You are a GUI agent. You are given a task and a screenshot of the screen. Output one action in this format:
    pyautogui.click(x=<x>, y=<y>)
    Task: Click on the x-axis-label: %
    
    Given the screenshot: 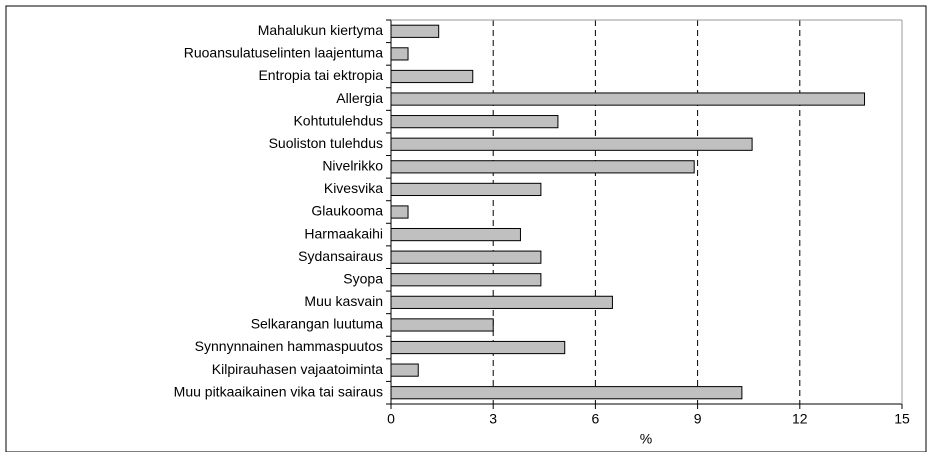 What is the action you would take?
    pyautogui.click(x=646, y=439)
    